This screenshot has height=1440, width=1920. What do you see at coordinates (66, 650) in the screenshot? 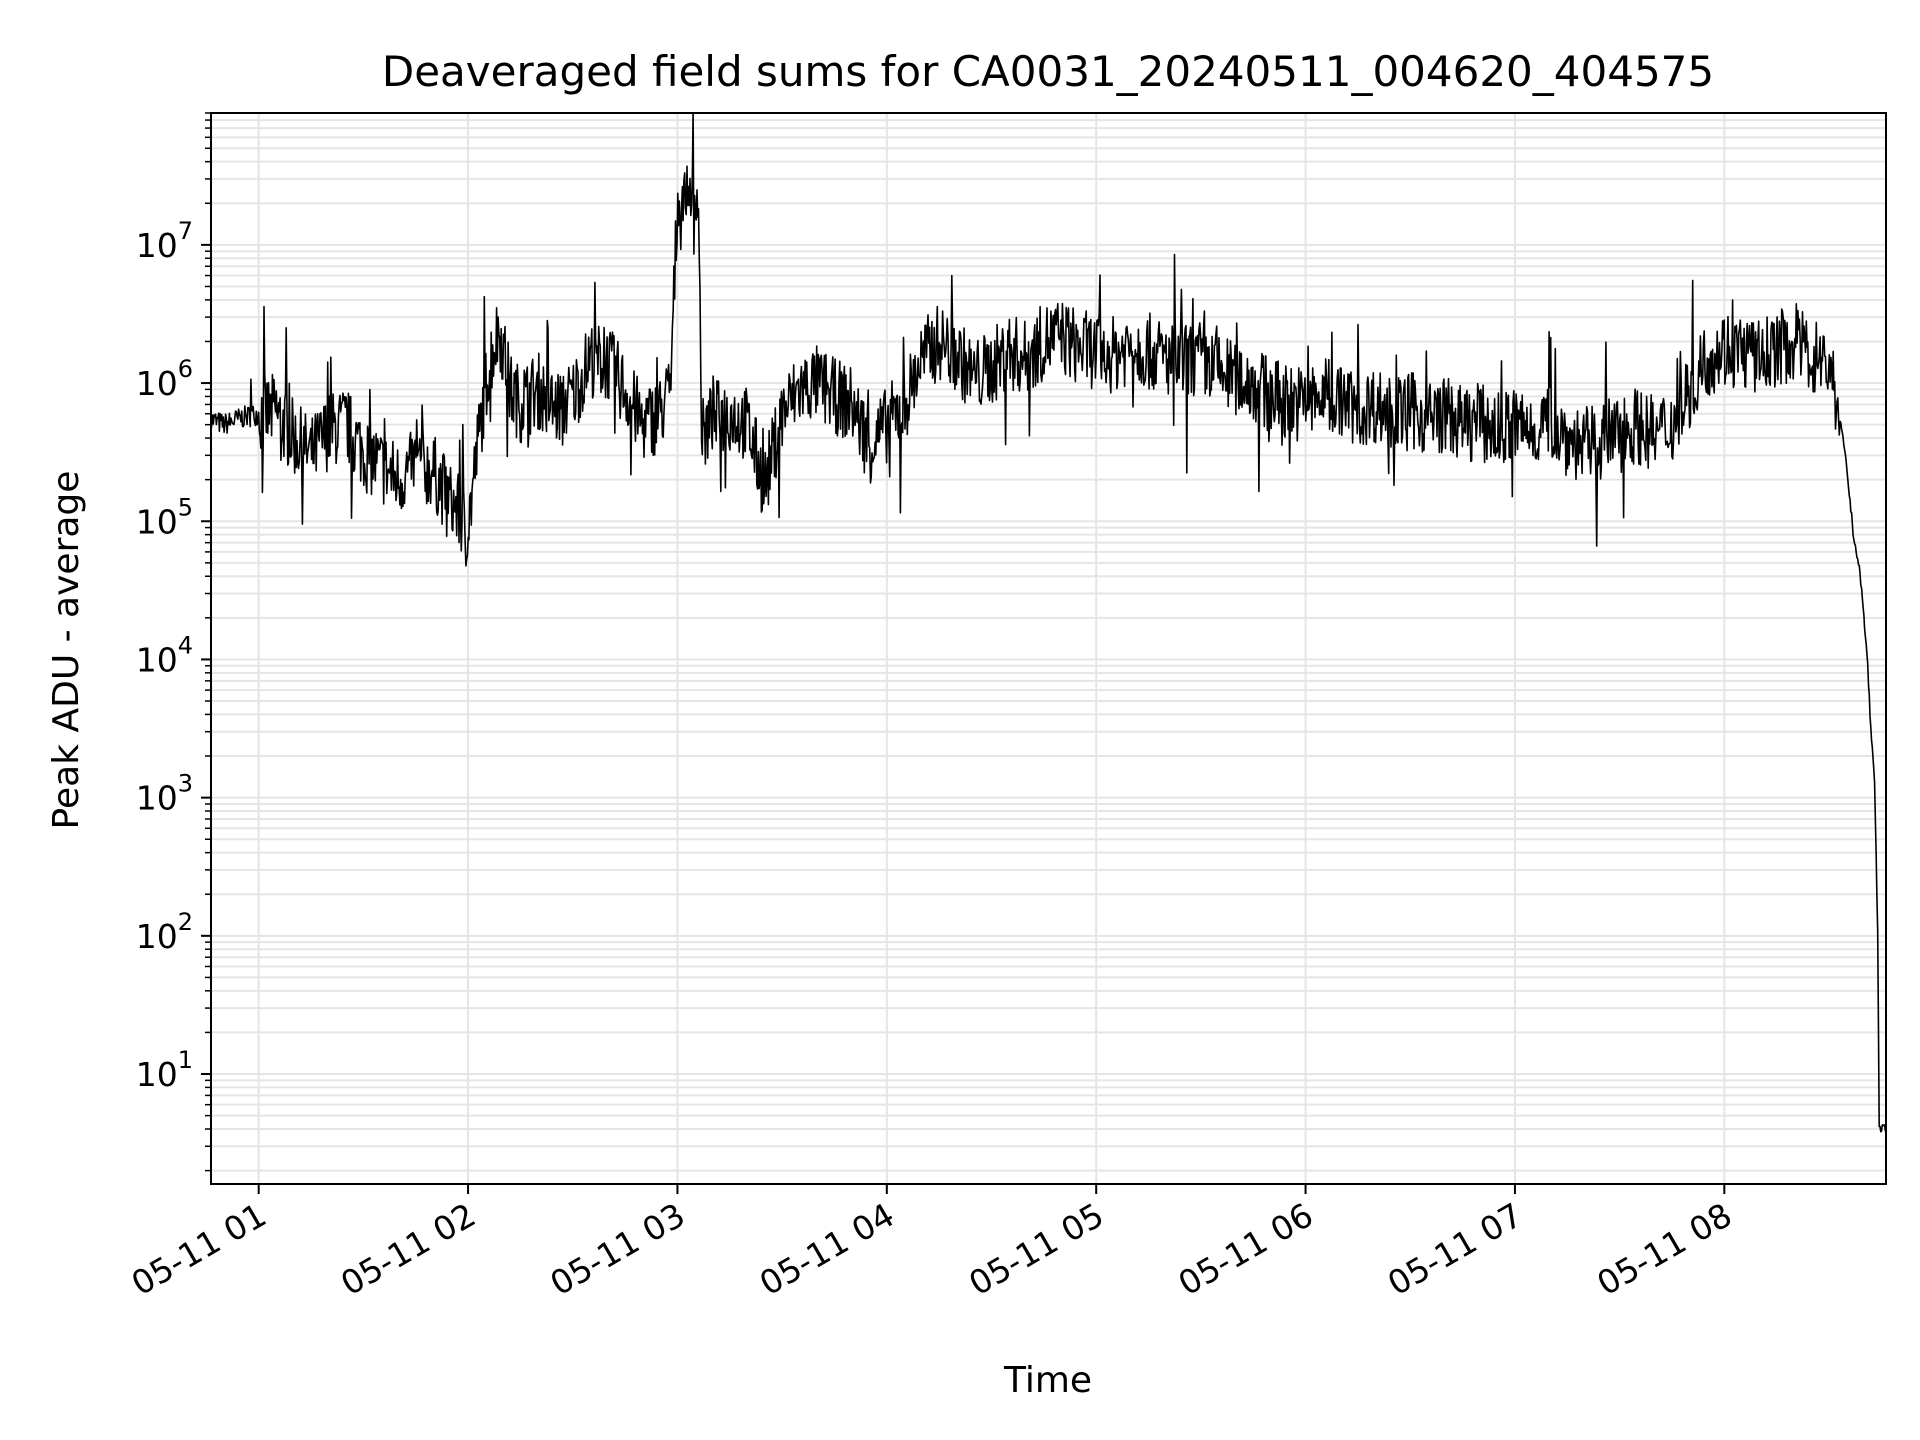
I see `y-axis-label: Peak ADU - average` at bounding box center [66, 650].